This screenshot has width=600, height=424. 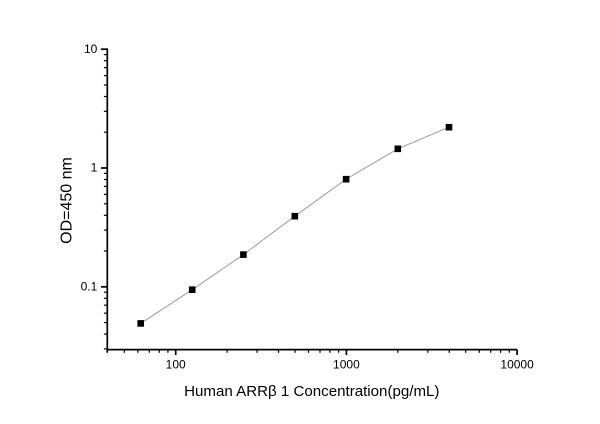 What do you see at coordinates (346, 365) in the screenshot?
I see `svg-text: 1000` at bounding box center [346, 365].